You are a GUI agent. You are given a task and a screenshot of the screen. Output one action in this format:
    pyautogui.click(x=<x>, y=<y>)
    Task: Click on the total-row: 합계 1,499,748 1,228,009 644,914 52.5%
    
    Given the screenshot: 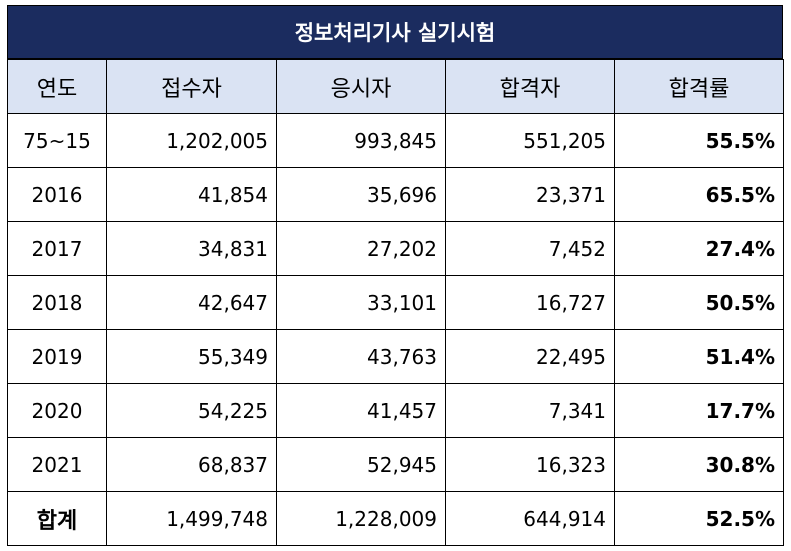 What is the action you would take?
    pyautogui.click(x=395, y=518)
    